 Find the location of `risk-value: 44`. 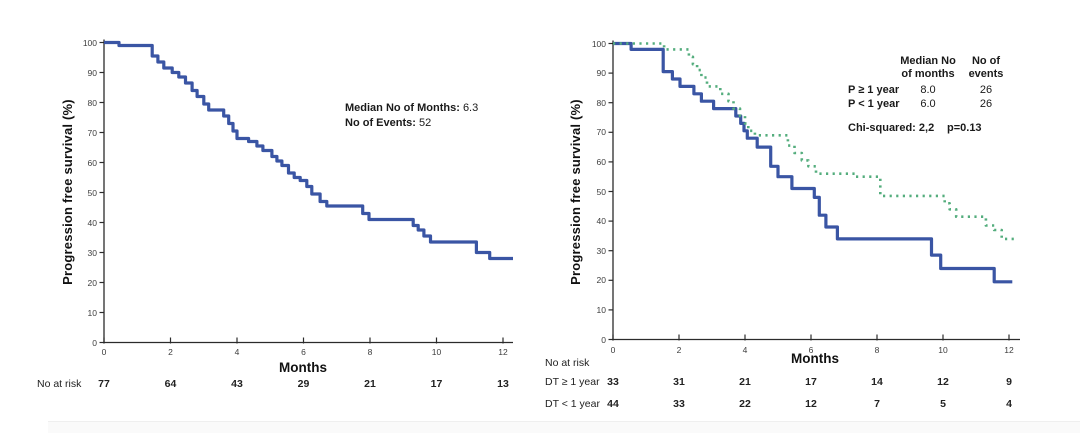

risk-value: 44 is located at coordinates (613, 404).